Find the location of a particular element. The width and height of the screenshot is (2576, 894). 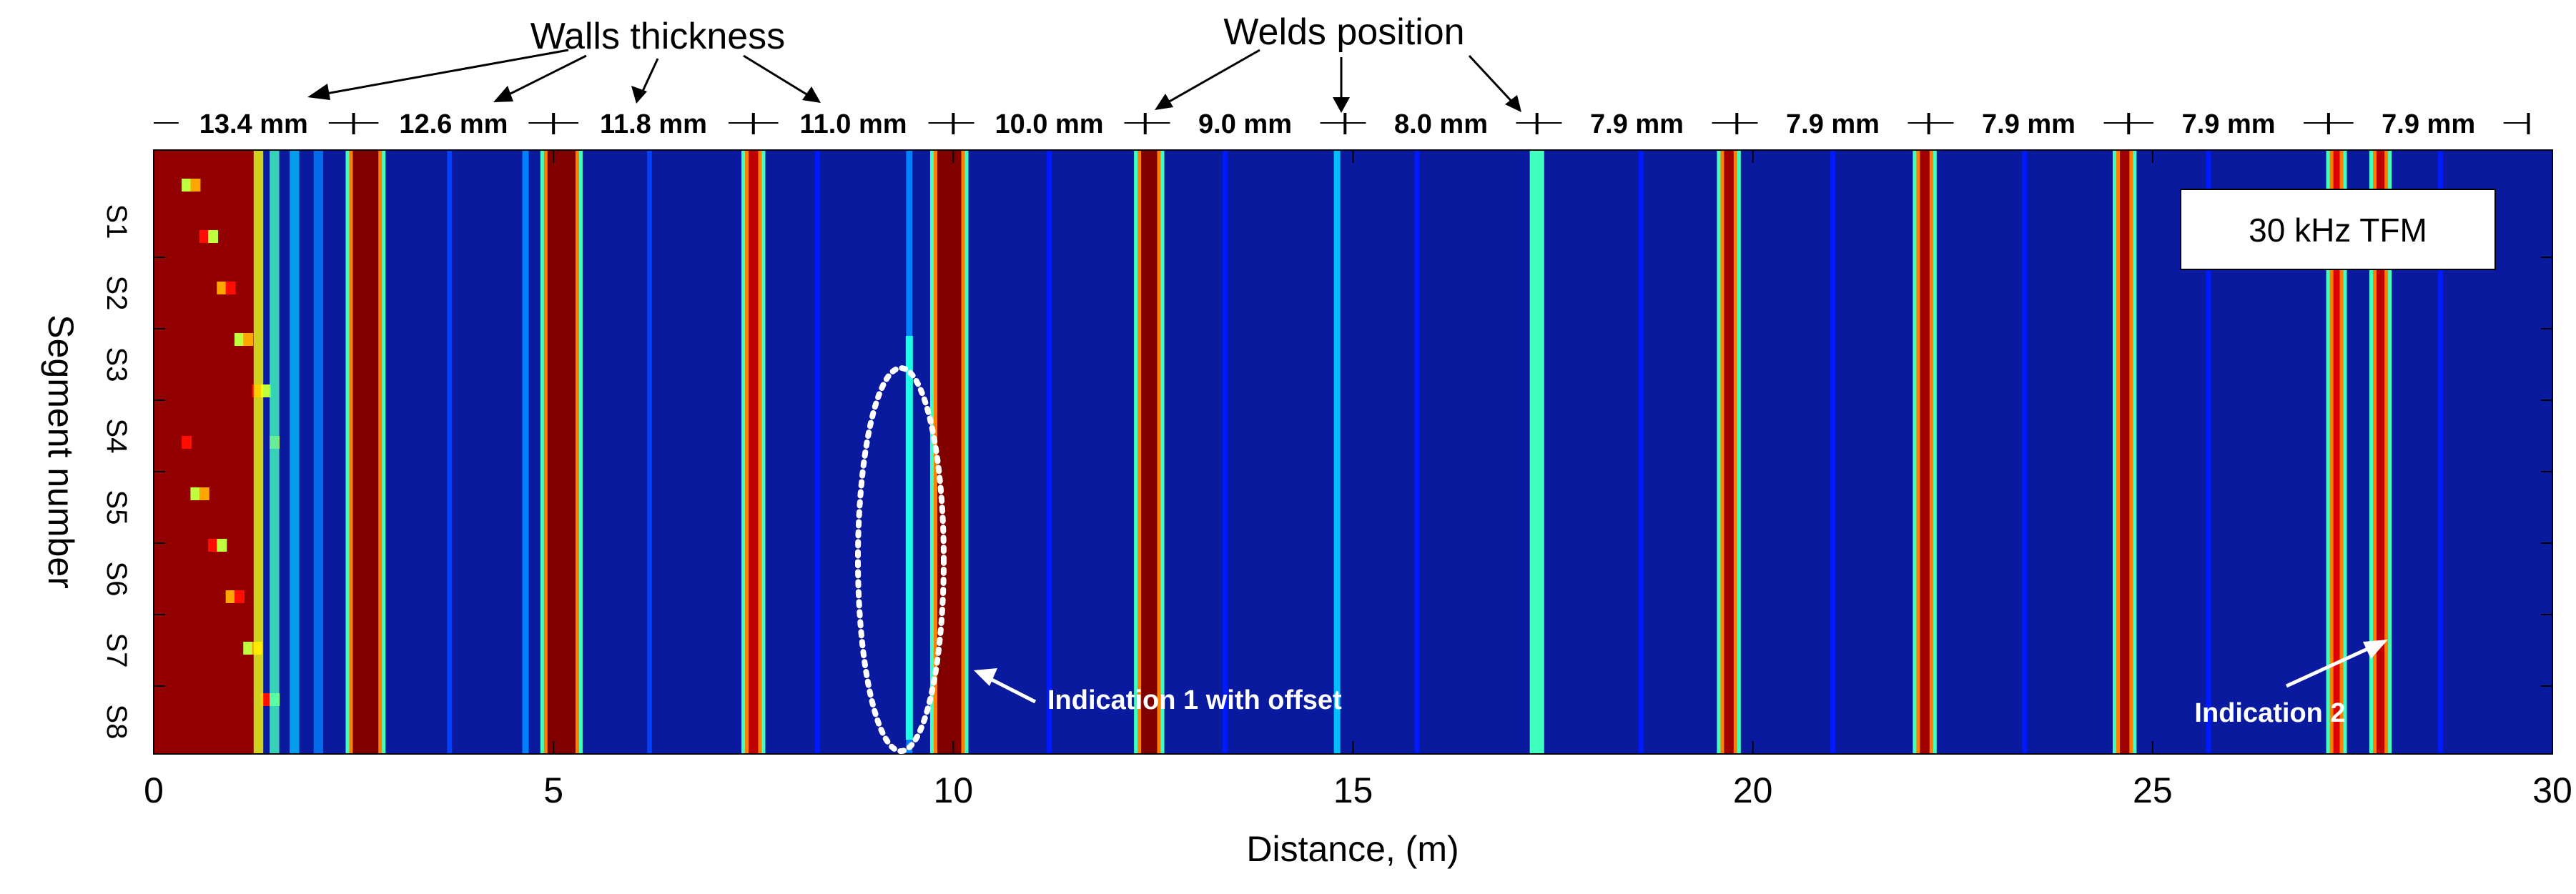

indication-2-annotation: Indication 2 is located at coordinates (2291, 684).